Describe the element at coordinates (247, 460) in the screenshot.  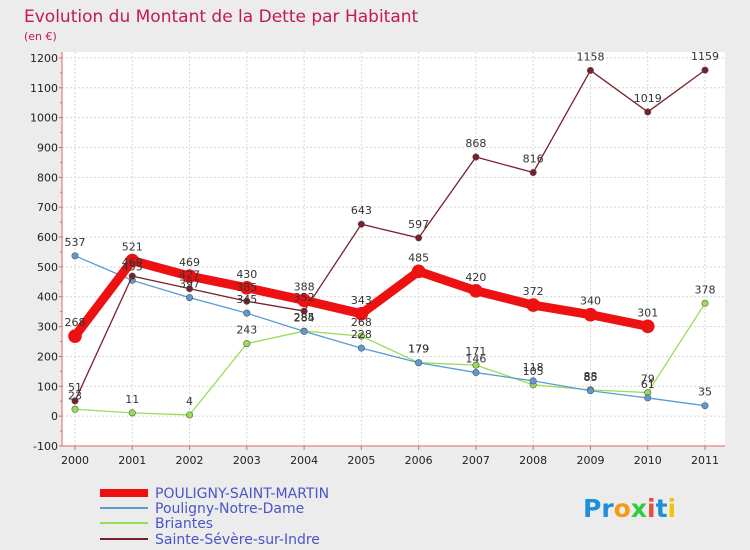
I see `x-tick-label: 2003` at that location.